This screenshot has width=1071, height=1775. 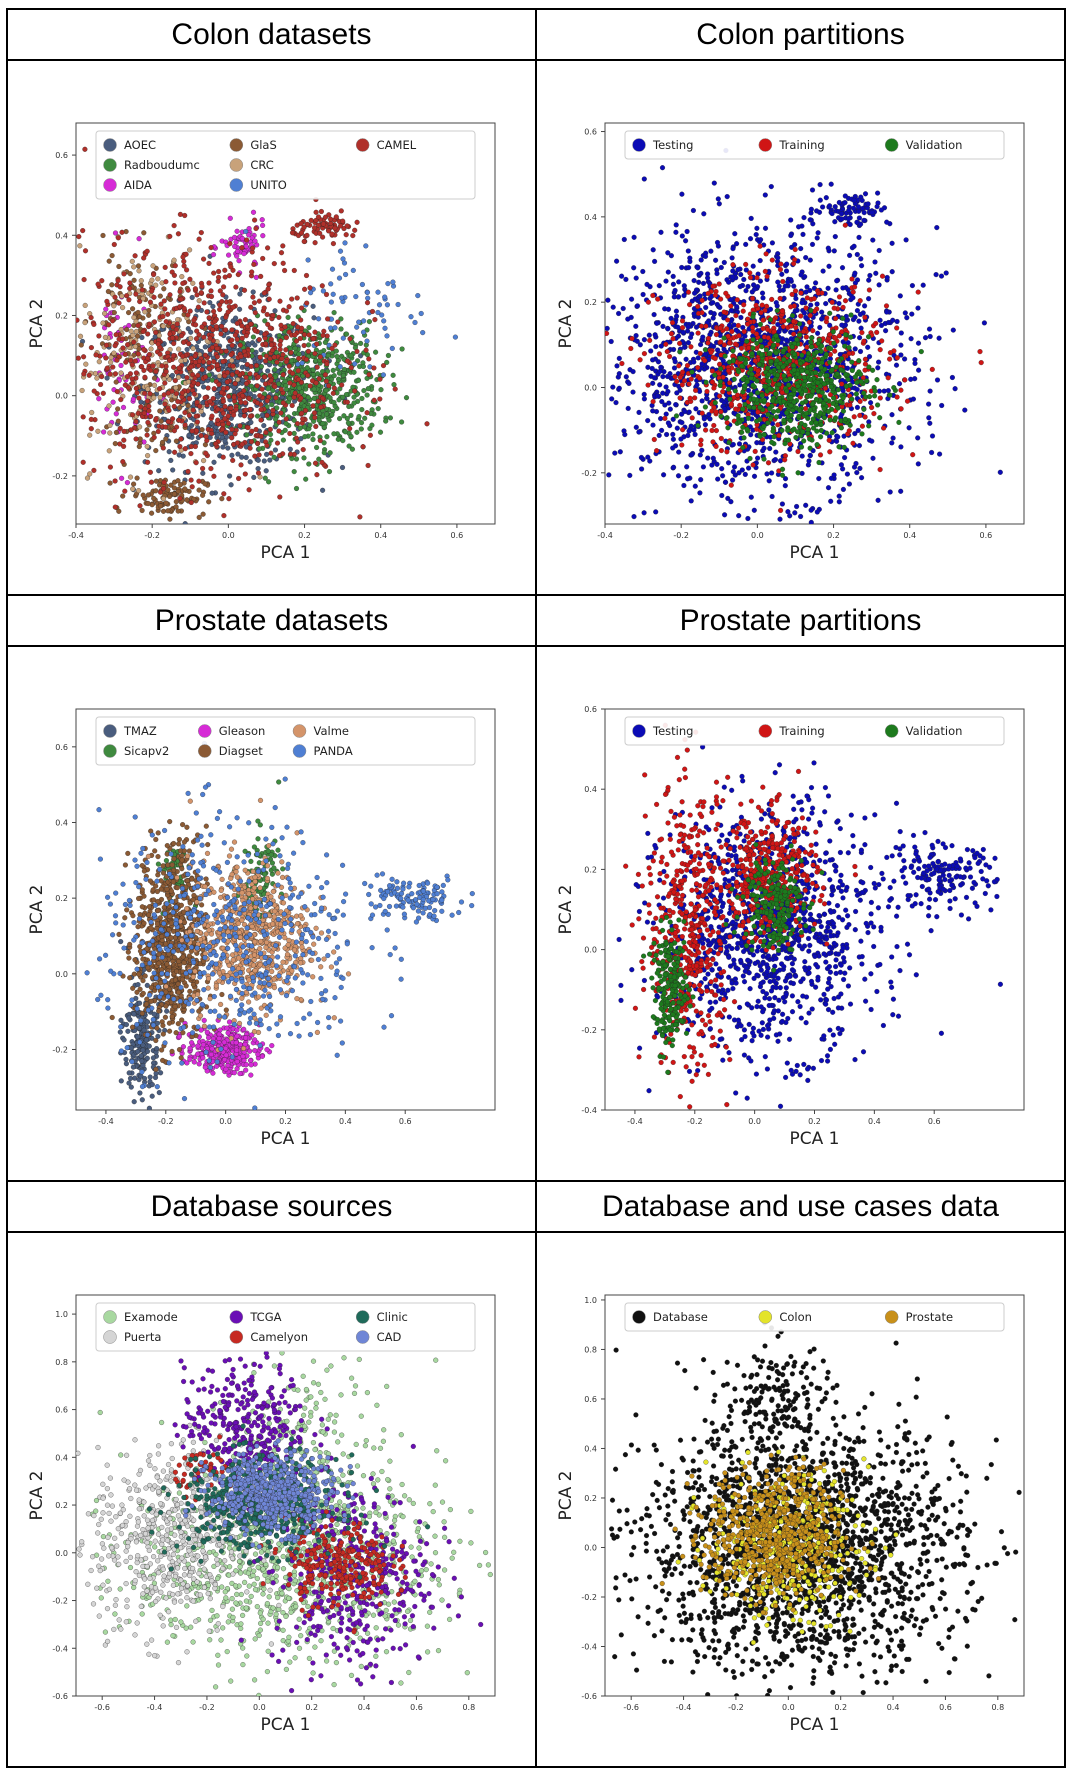 What do you see at coordinates (814, 323) in the screenshot?
I see `plot-frame` at bounding box center [814, 323].